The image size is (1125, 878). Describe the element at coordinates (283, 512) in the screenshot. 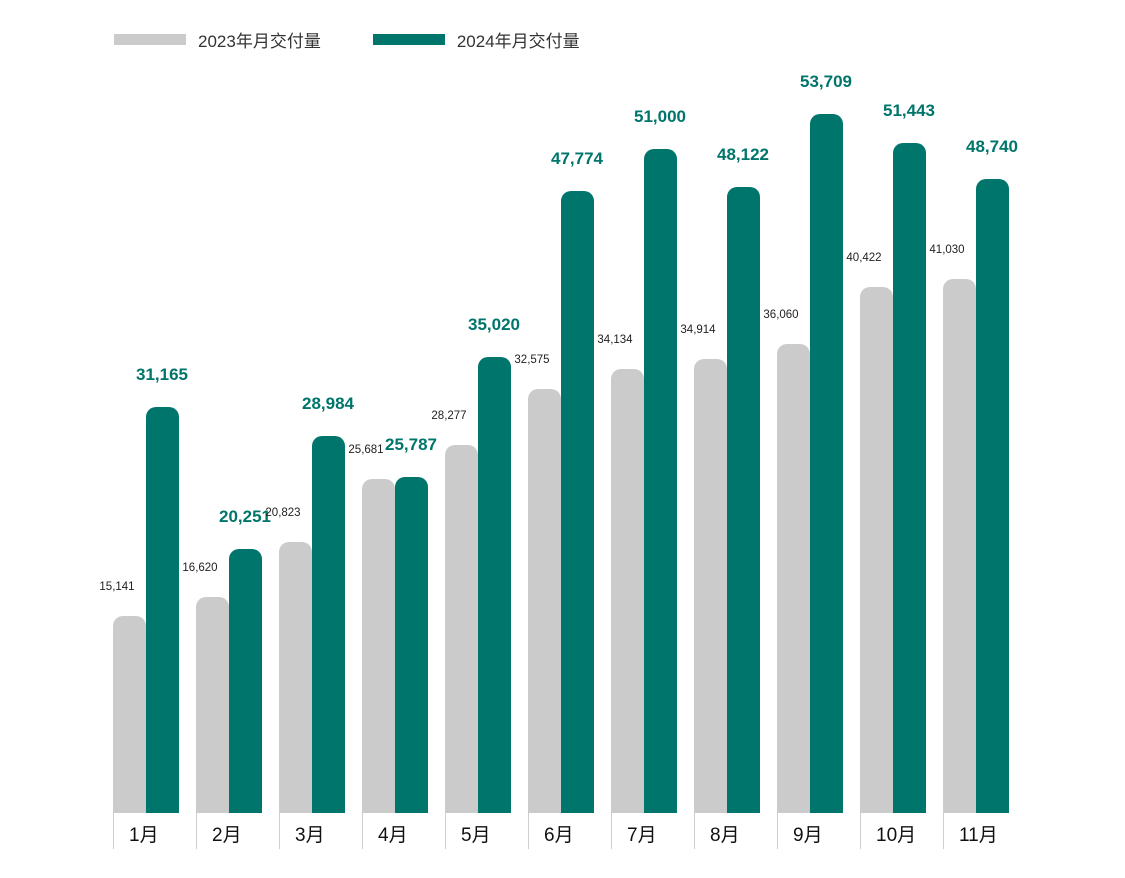

I see `value-label-2023: 20,823` at that location.